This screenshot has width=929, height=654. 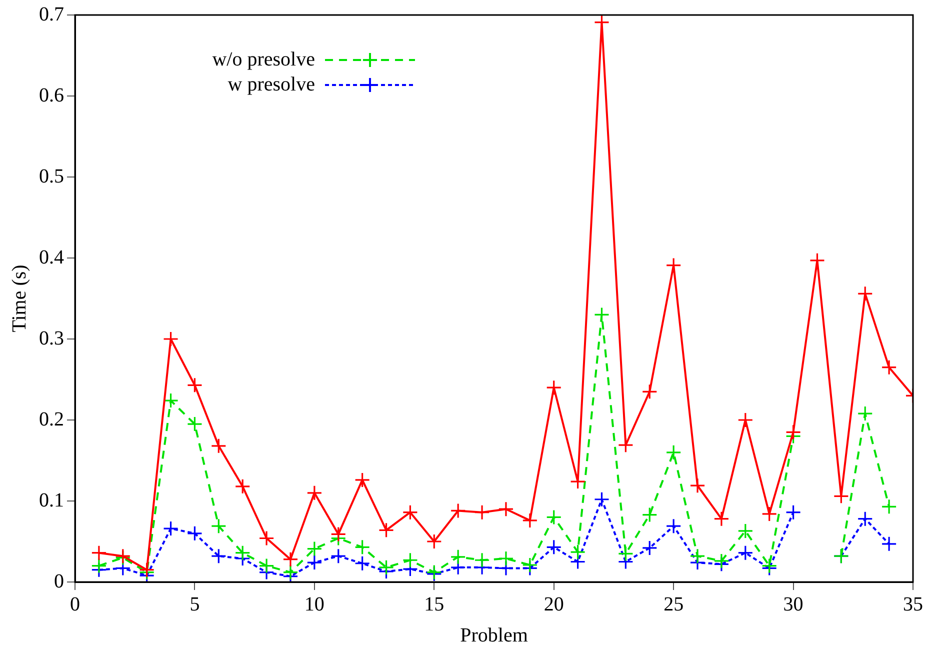 I want to click on legend-label: w/o presolve, so click(x=264, y=59).